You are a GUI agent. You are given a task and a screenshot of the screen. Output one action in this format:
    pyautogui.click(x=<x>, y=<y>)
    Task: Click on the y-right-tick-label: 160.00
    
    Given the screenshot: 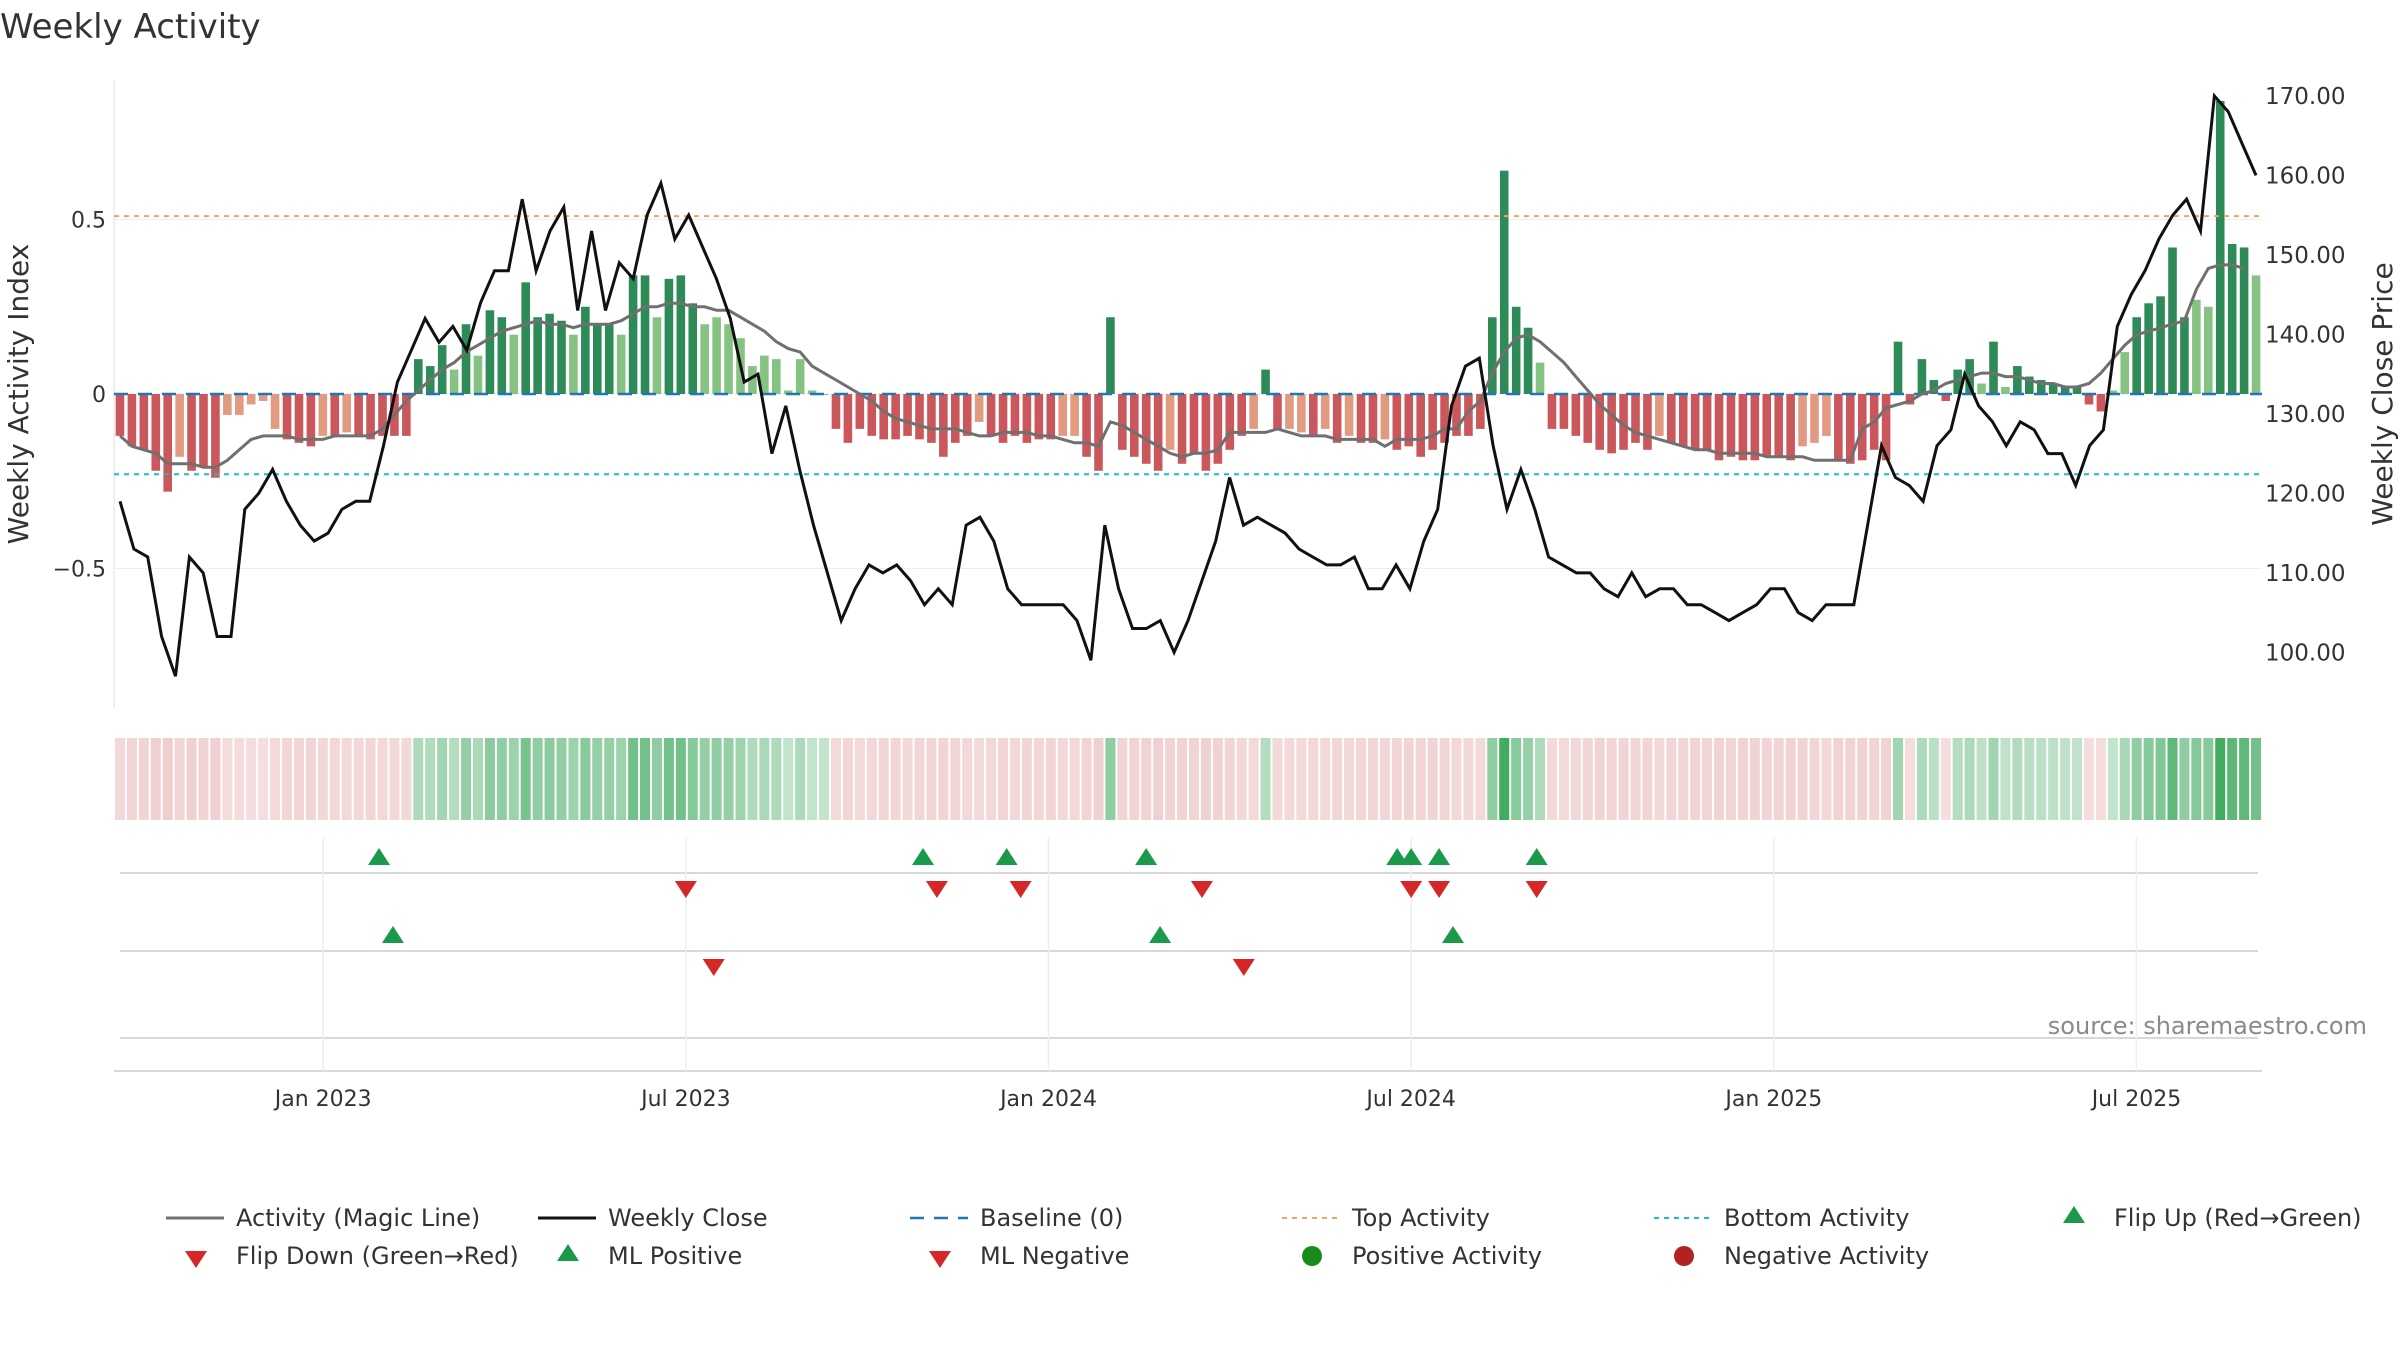 What is the action you would take?
    pyautogui.click(x=2305, y=176)
    